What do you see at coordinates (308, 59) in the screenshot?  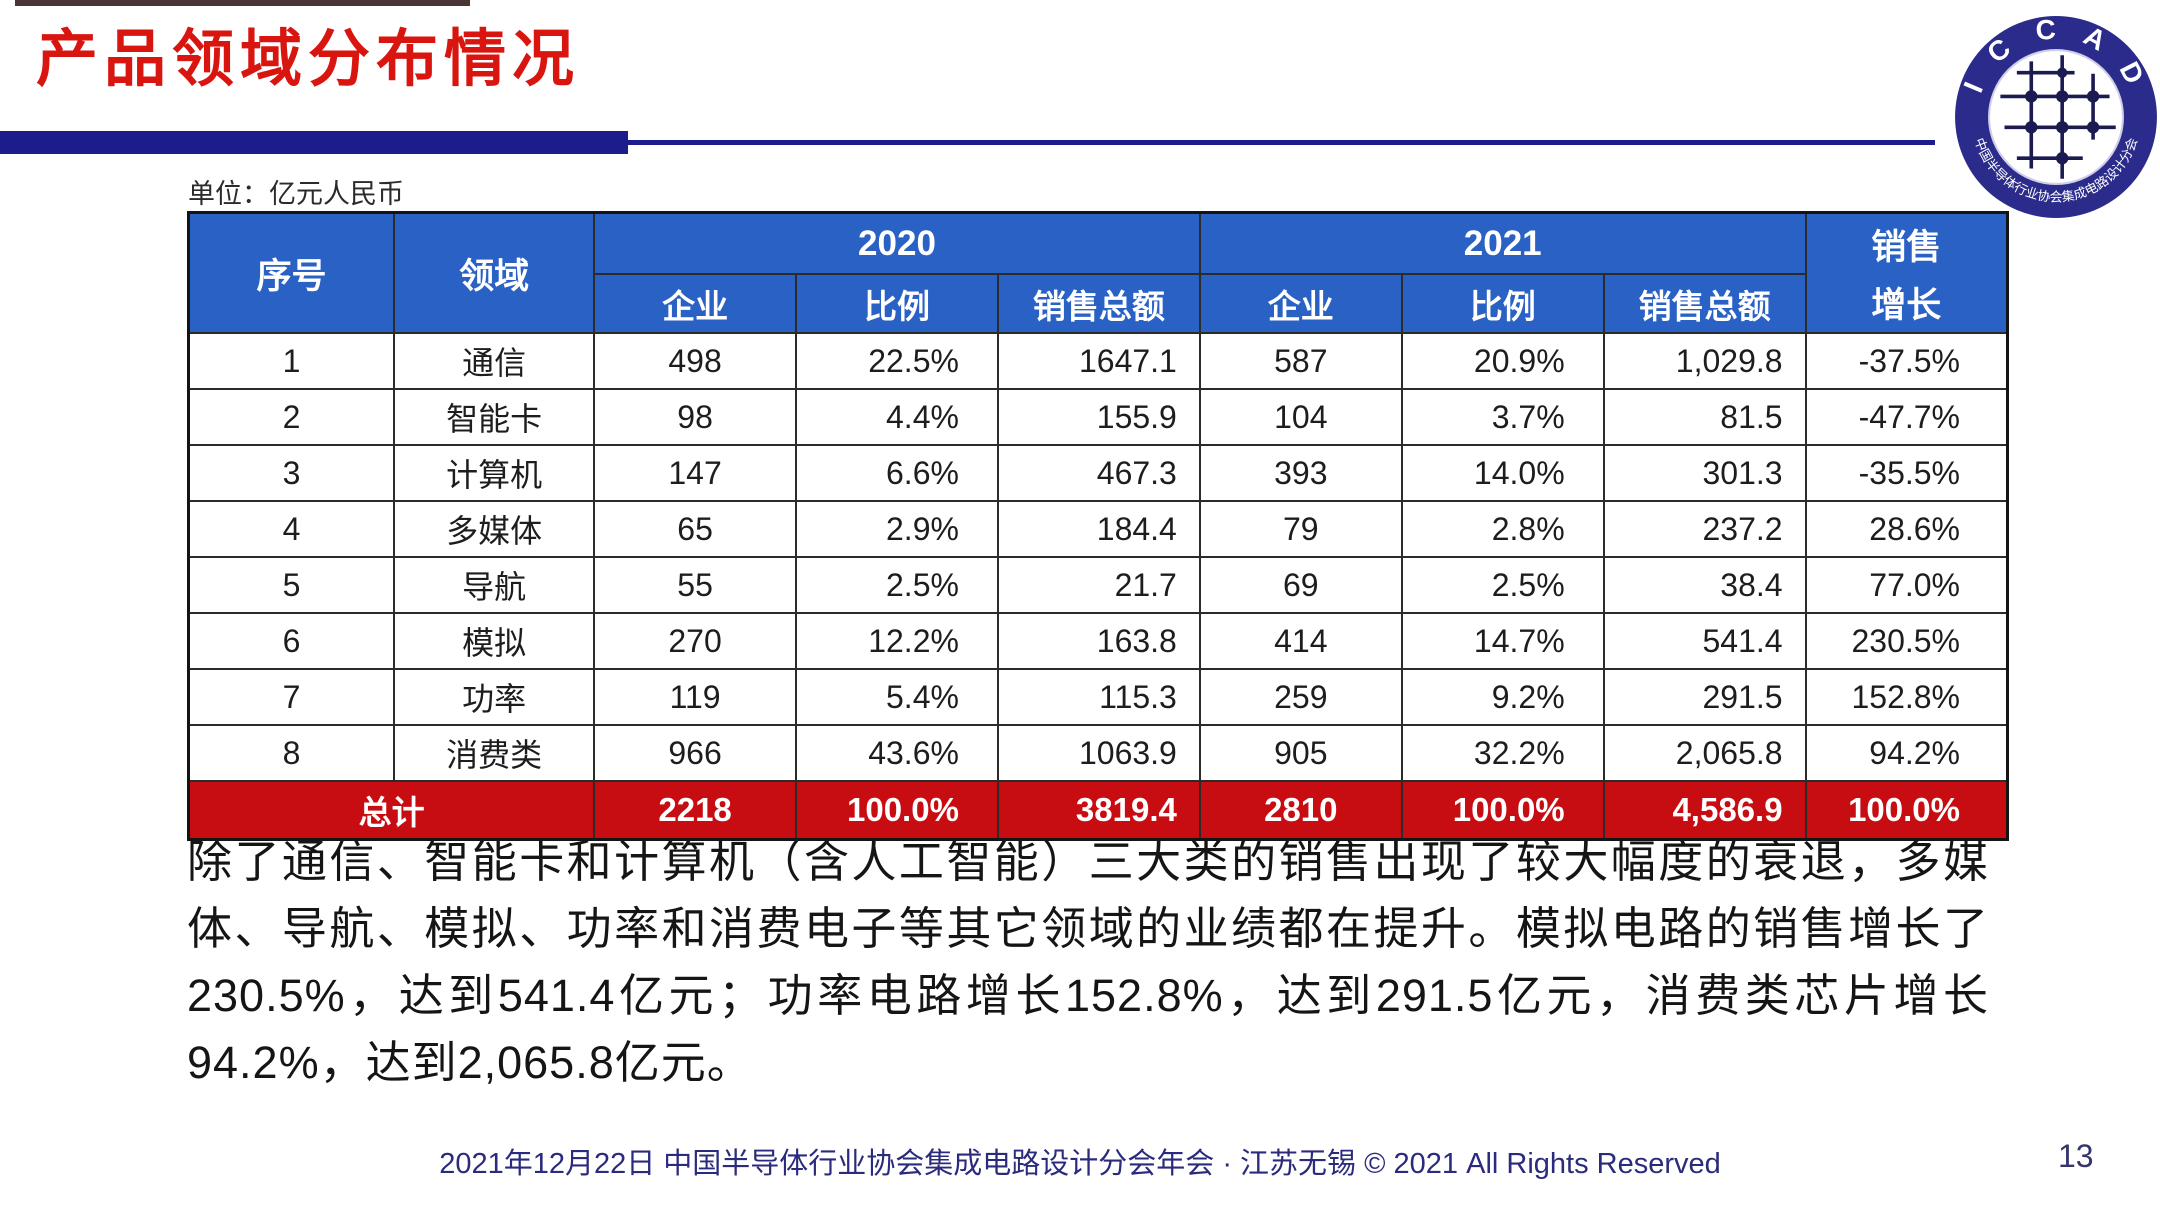 I see `slide-title: 产品领域分布情况` at bounding box center [308, 59].